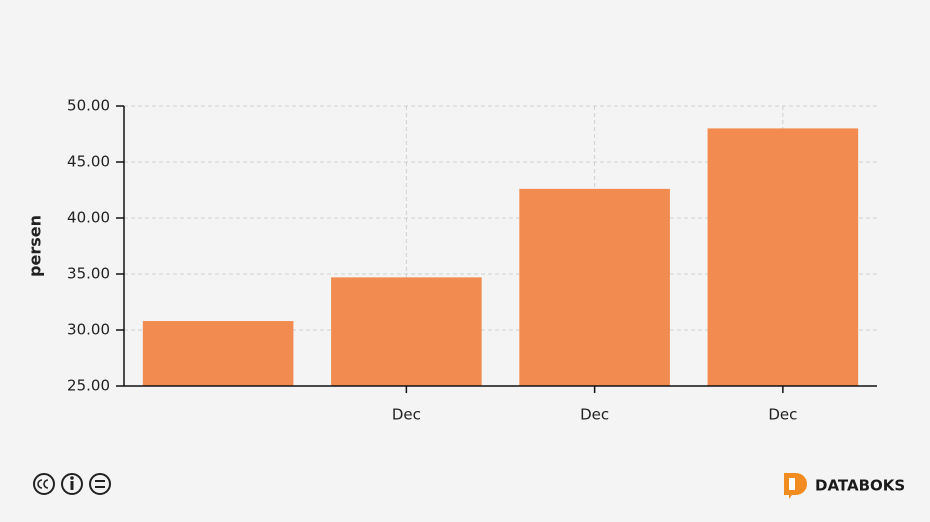 The width and height of the screenshot is (930, 522). Describe the element at coordinates (88, 106) in the screenshot. I see `y-tick-label: 50.00` at that location.